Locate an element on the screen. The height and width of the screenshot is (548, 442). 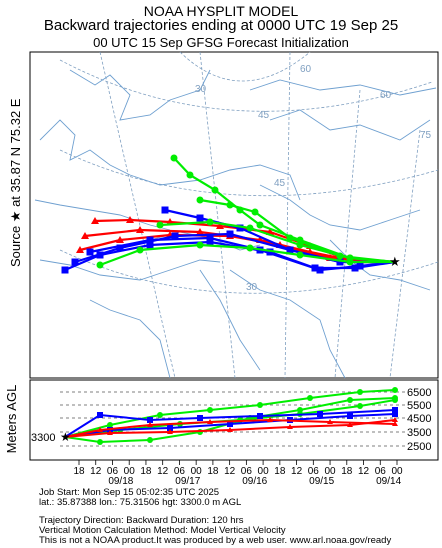
map-trajectory-line is located at coordinates (277, 242).